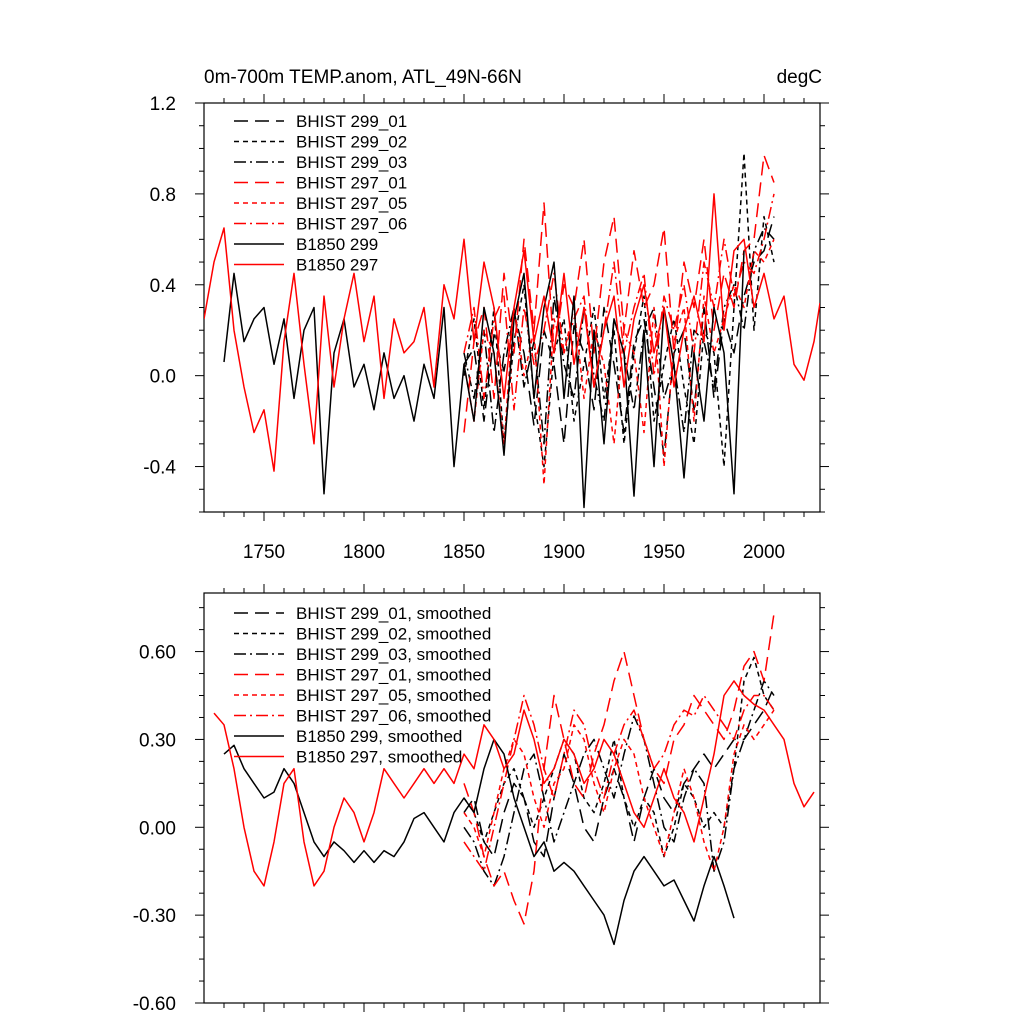  I want to click on y-tick-label: 1.2, so click(163, 104).